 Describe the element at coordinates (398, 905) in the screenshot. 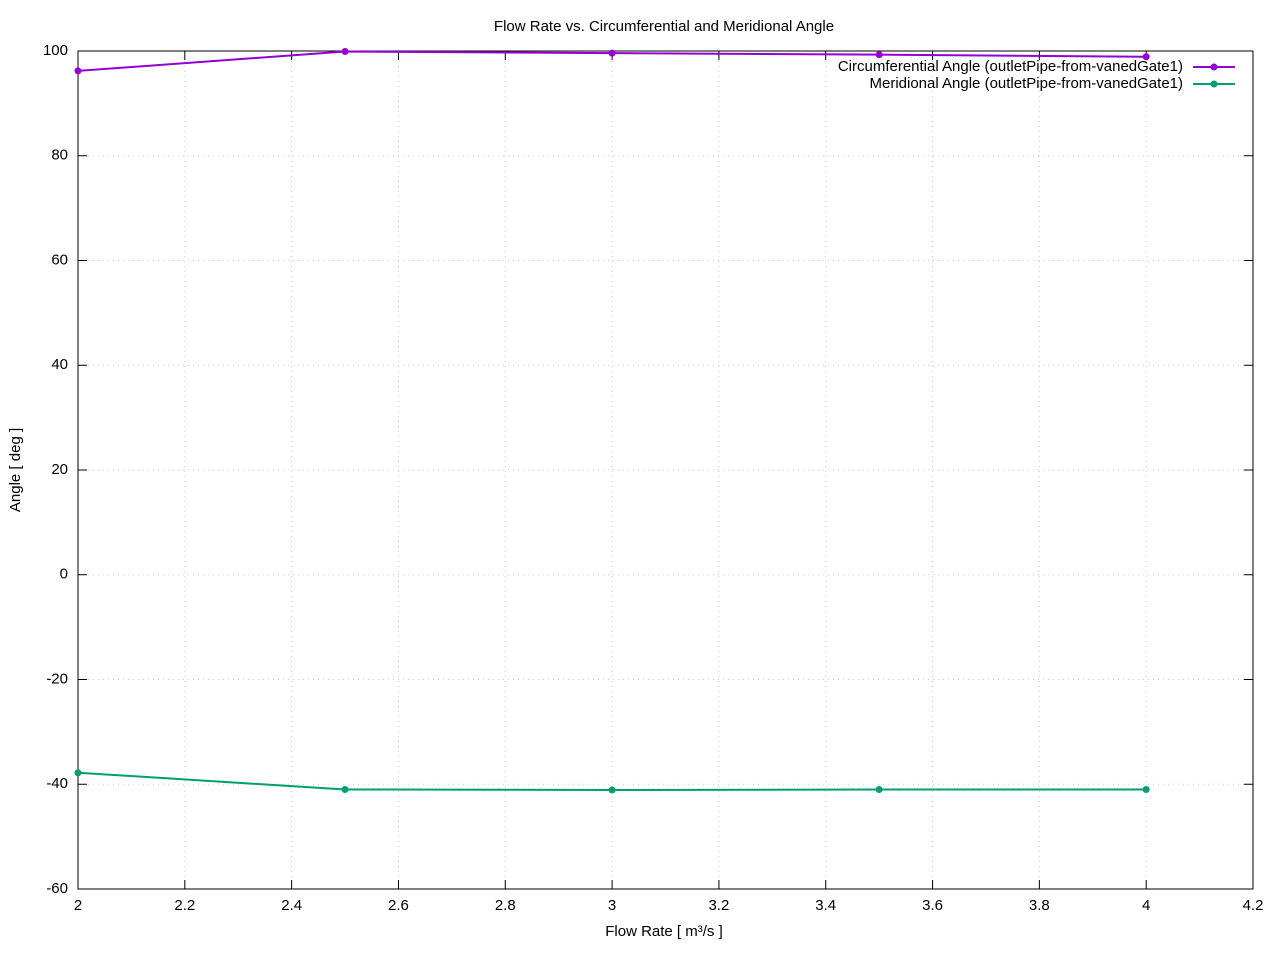

I see `x-tick-label: 2.6` at that location.